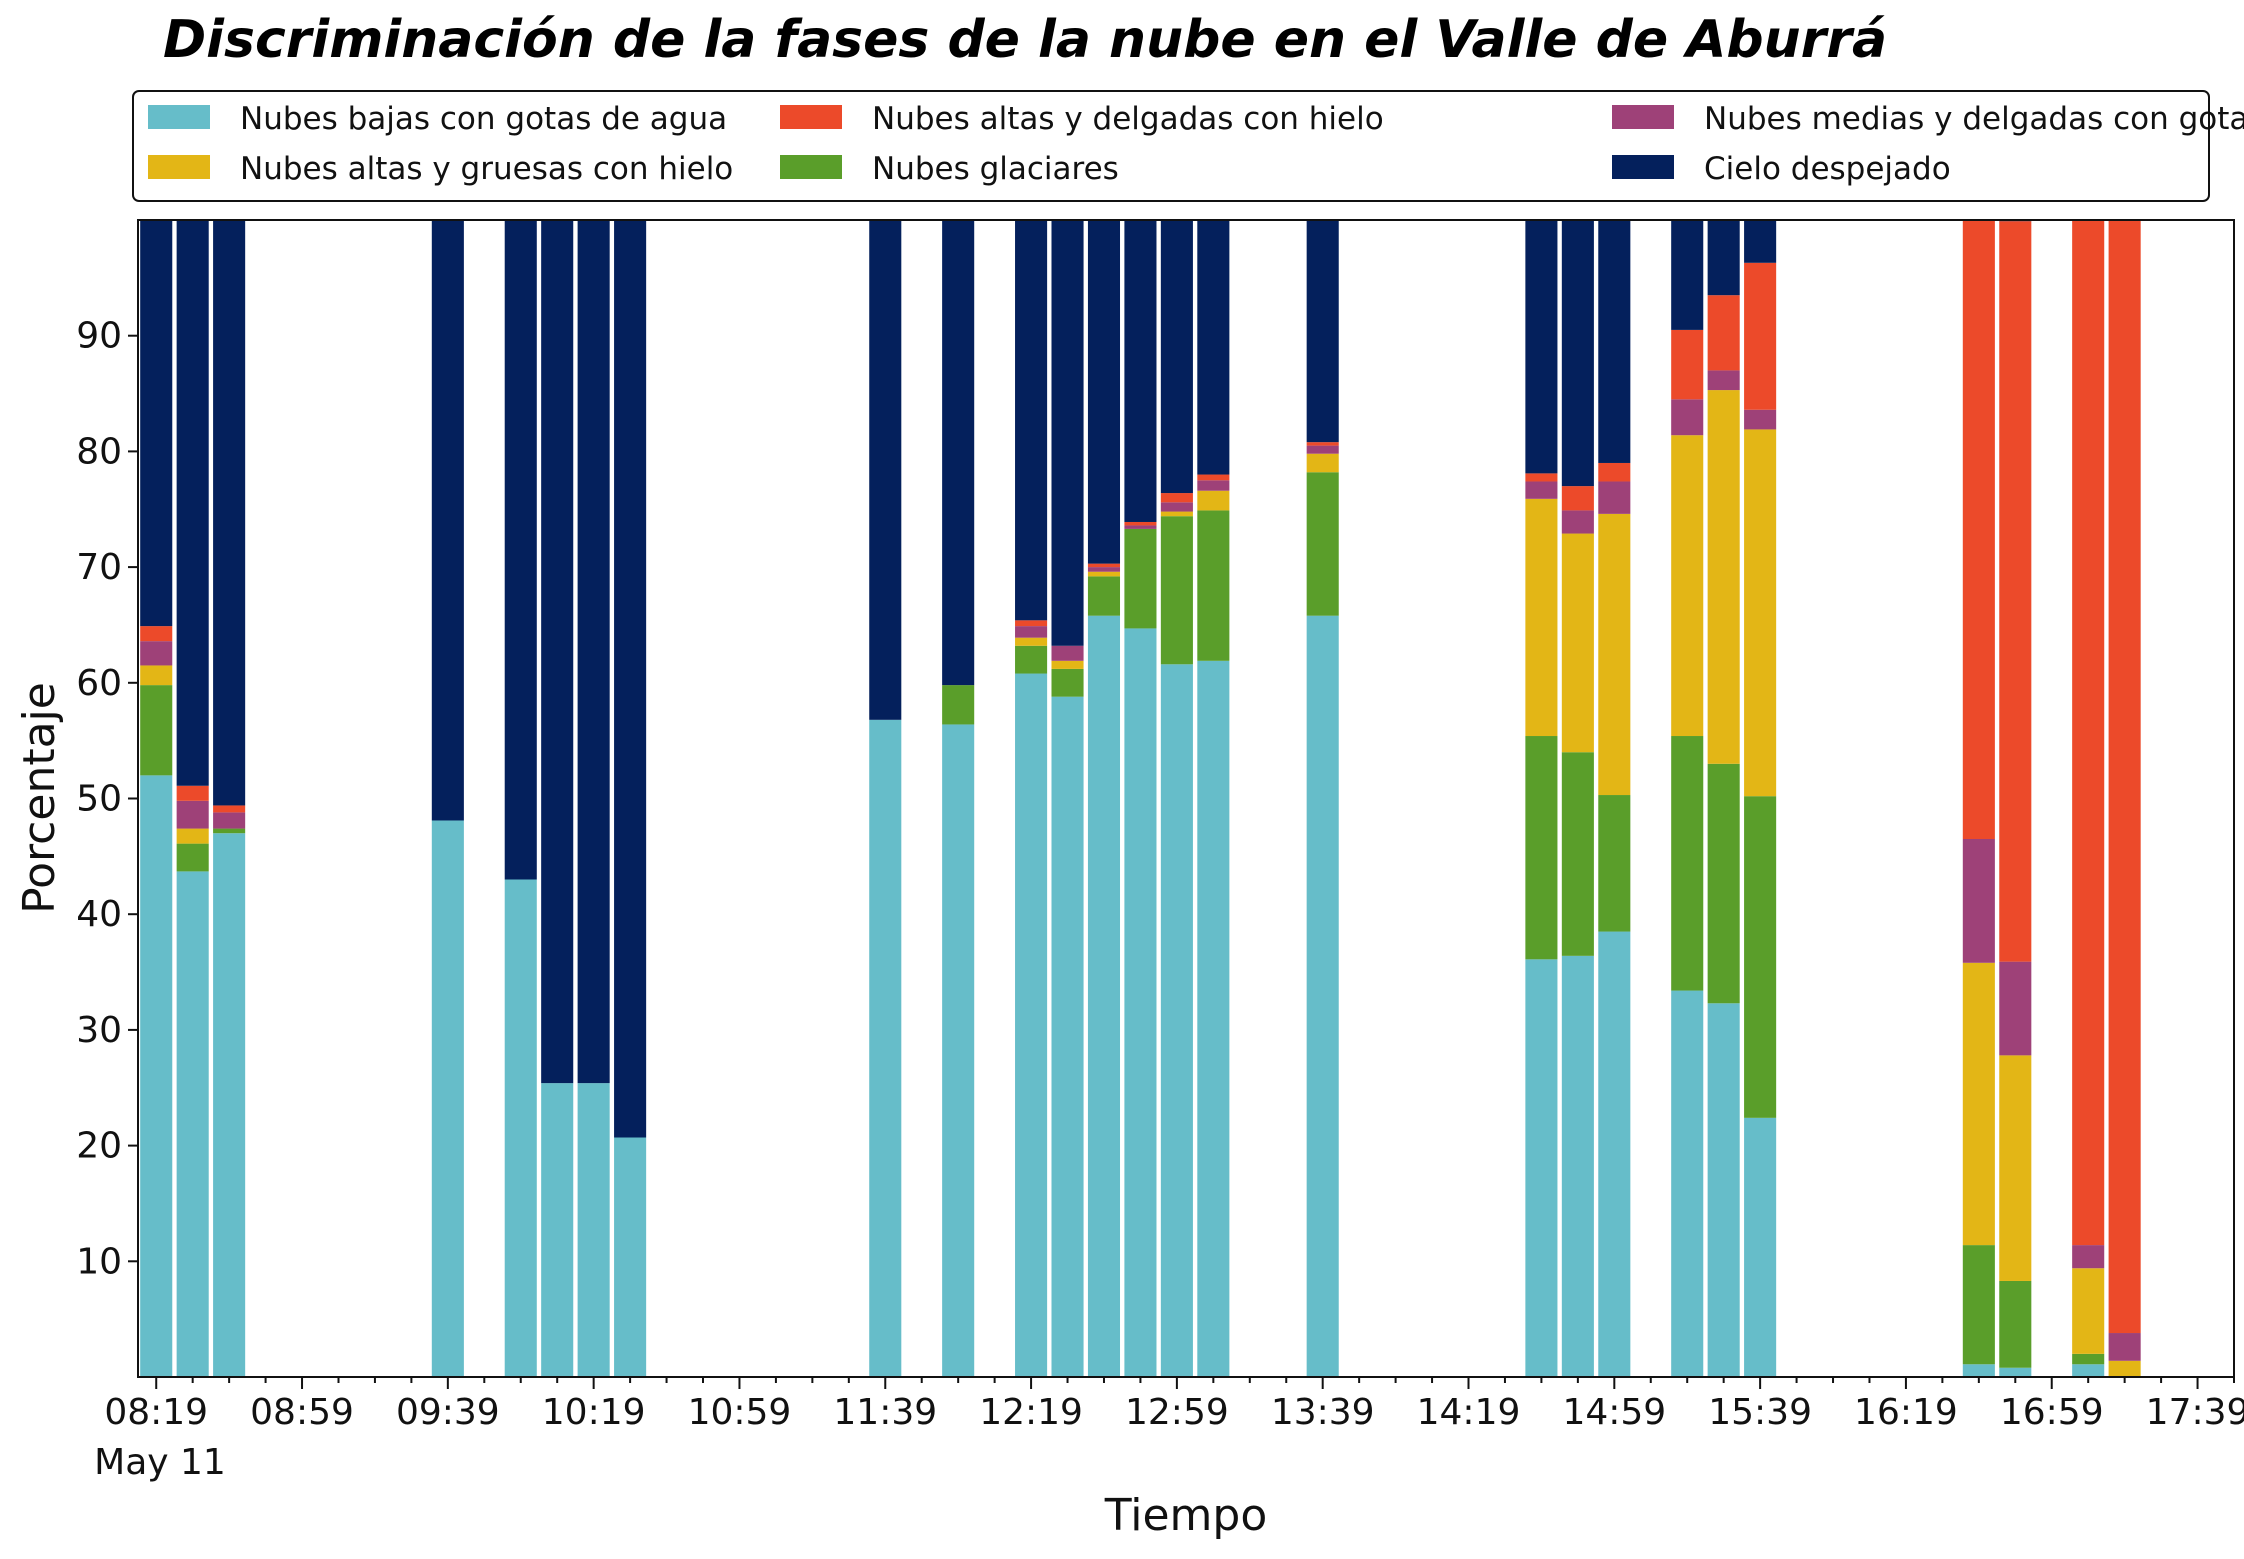 The image size is (2244, 1559). Describe the element at coordinates (39, 798) in the screenshot. I see `y-axis-label: Porcentaje` at that location.